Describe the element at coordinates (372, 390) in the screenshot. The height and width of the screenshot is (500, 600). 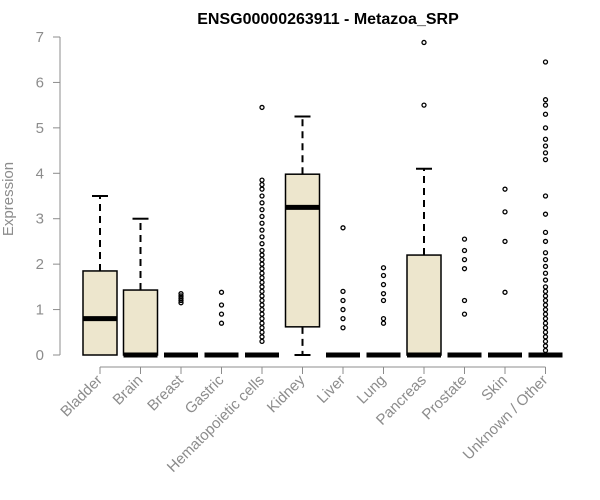
I see `x-tick-label: Lung` at that location.